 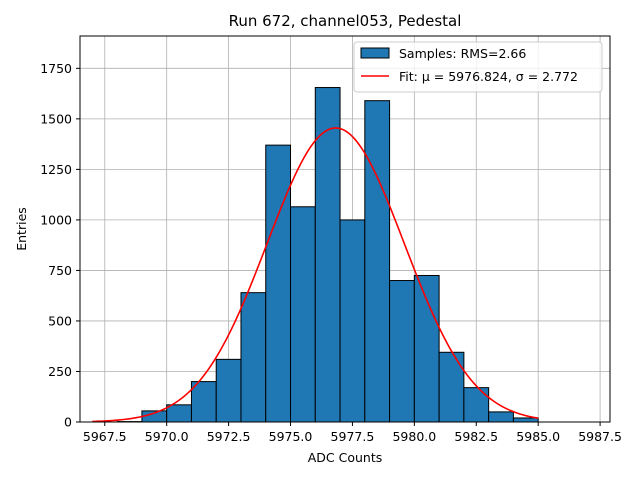 I want to click on y-tick-label: 500, so click(x=60, y=320).